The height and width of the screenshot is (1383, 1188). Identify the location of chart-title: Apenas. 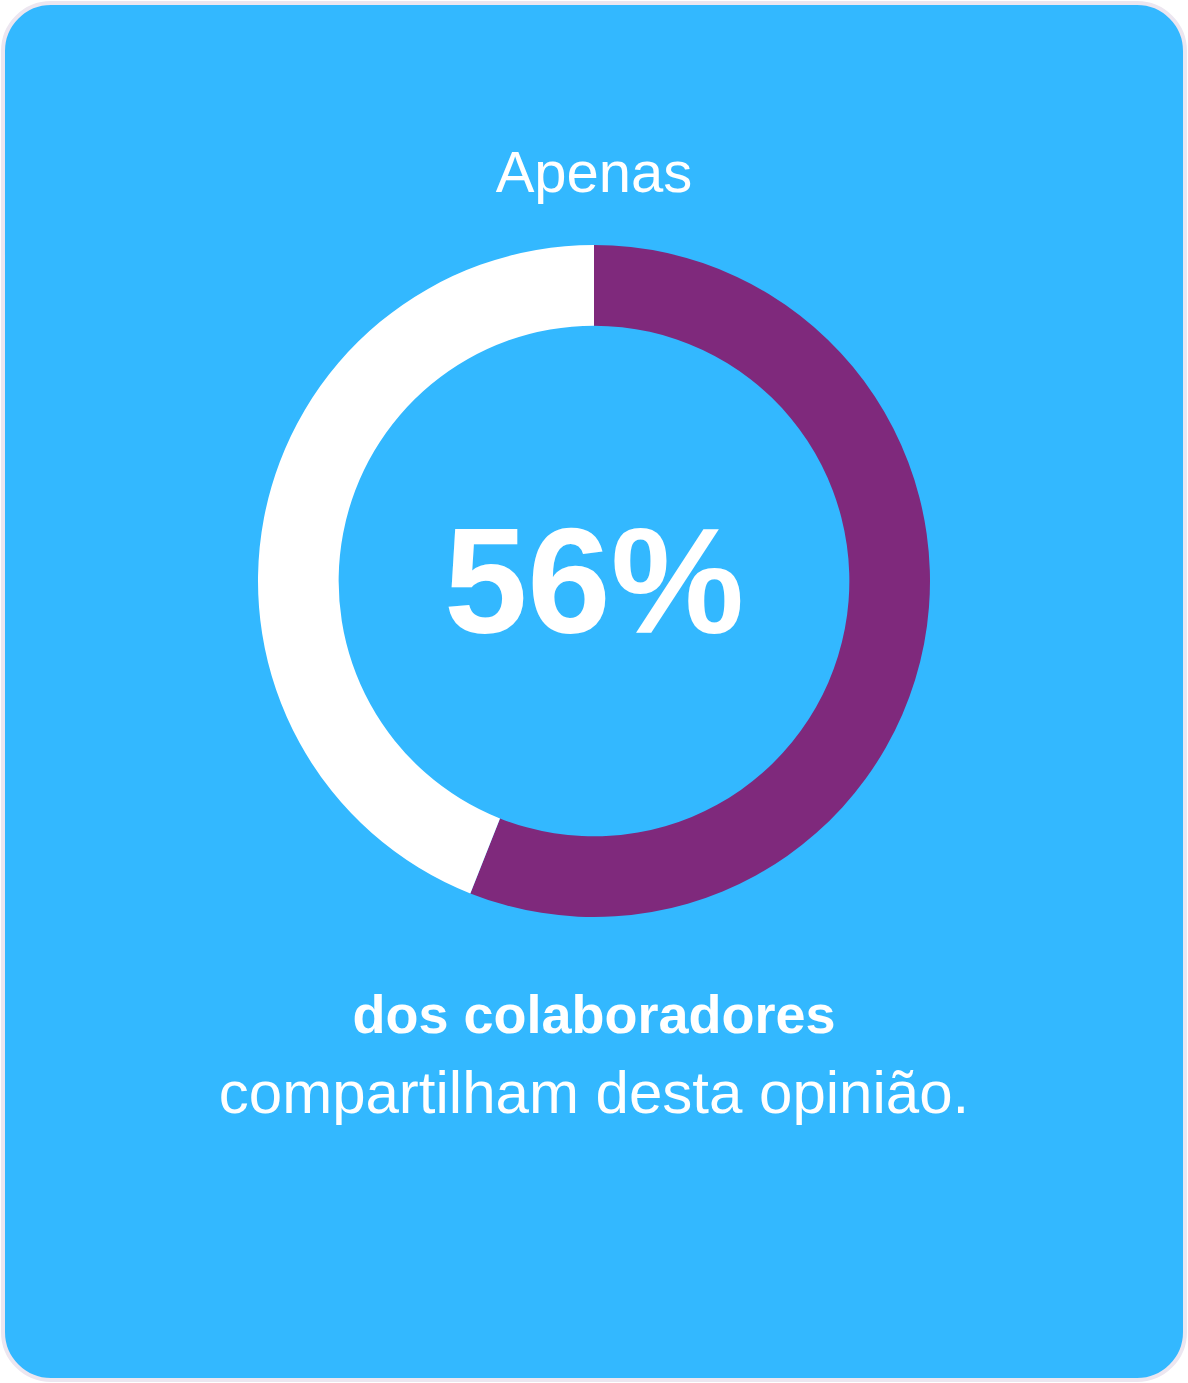
(594, 171).